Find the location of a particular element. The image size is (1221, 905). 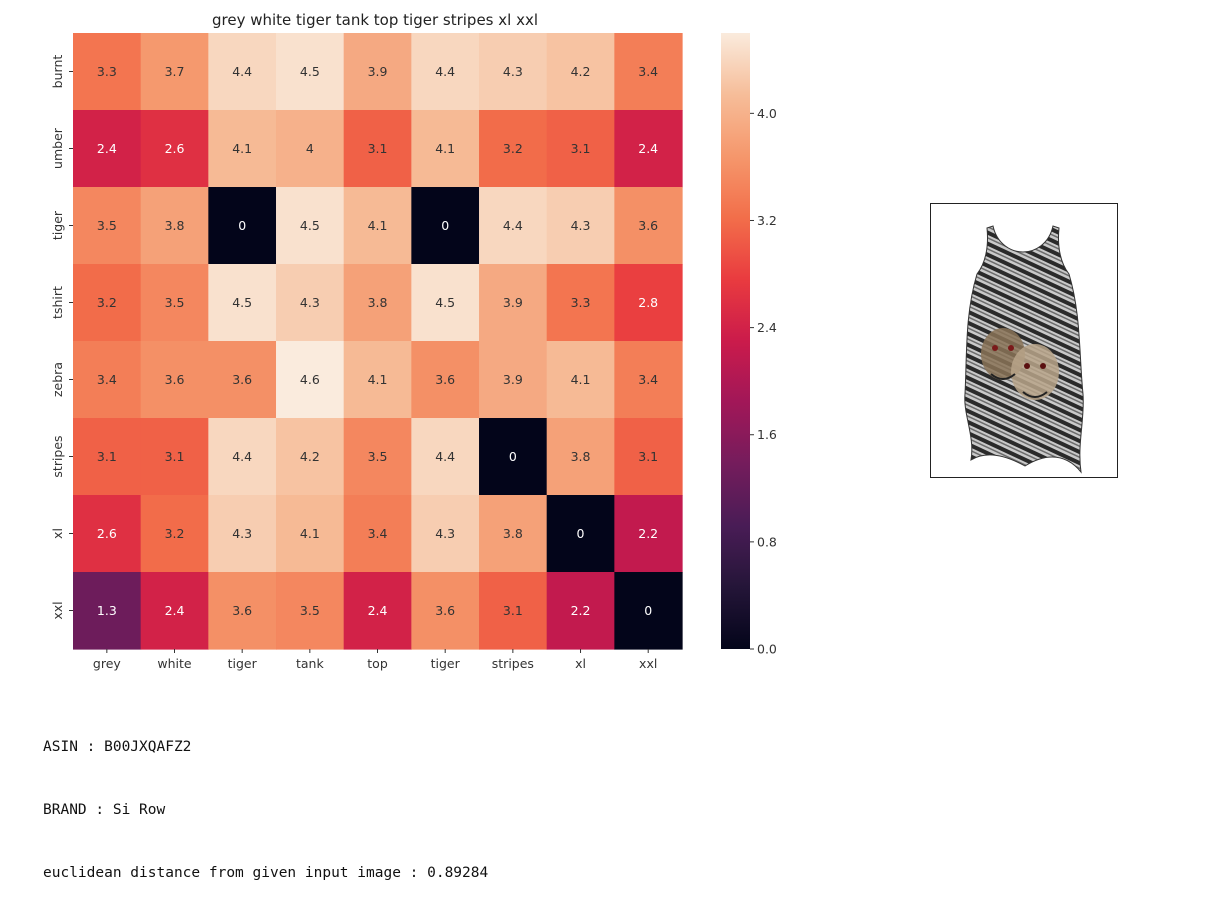

cell-value-label: 4 is located at coordinates (310, 148).